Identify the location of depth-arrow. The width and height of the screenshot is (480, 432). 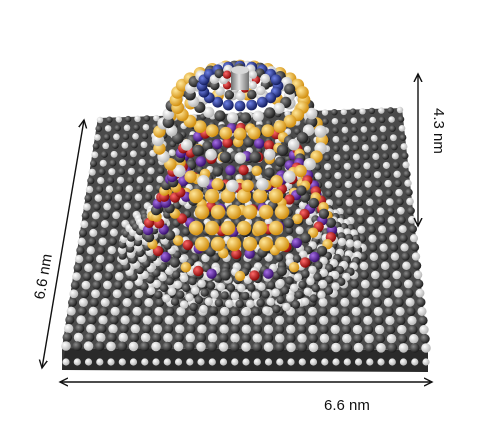
(63, 244).